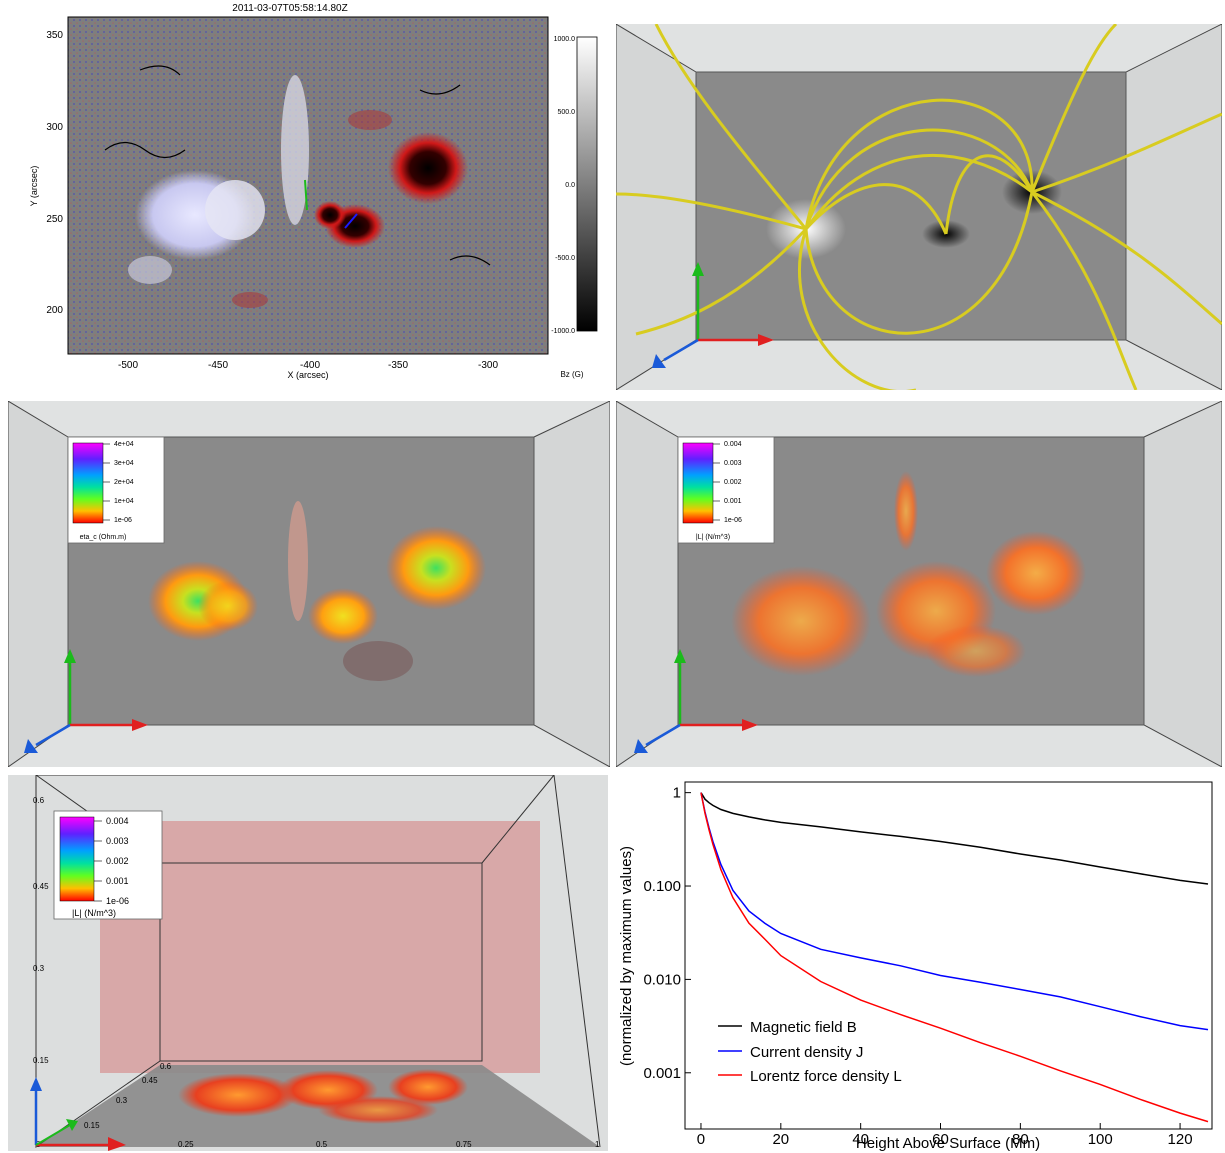 Image resolution: width=1225 pixels, height=1153 pixels. Describe the element at coordinates (124, 463) in the screenshot. I see `svg-text: 3e+04` at that location.